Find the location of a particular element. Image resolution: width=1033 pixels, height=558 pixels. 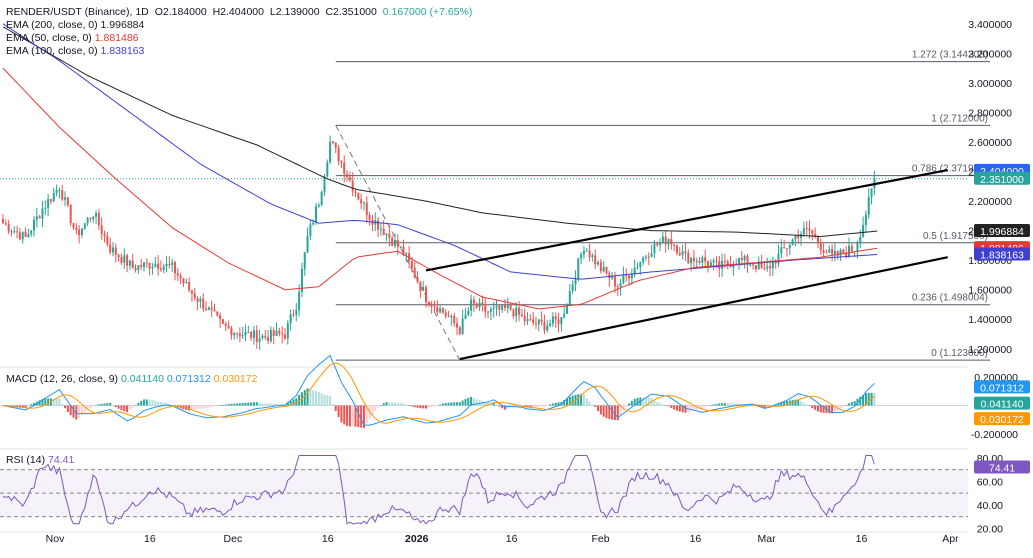

price-tag-text: 1.996884 is located at coordinates (1002, 232).